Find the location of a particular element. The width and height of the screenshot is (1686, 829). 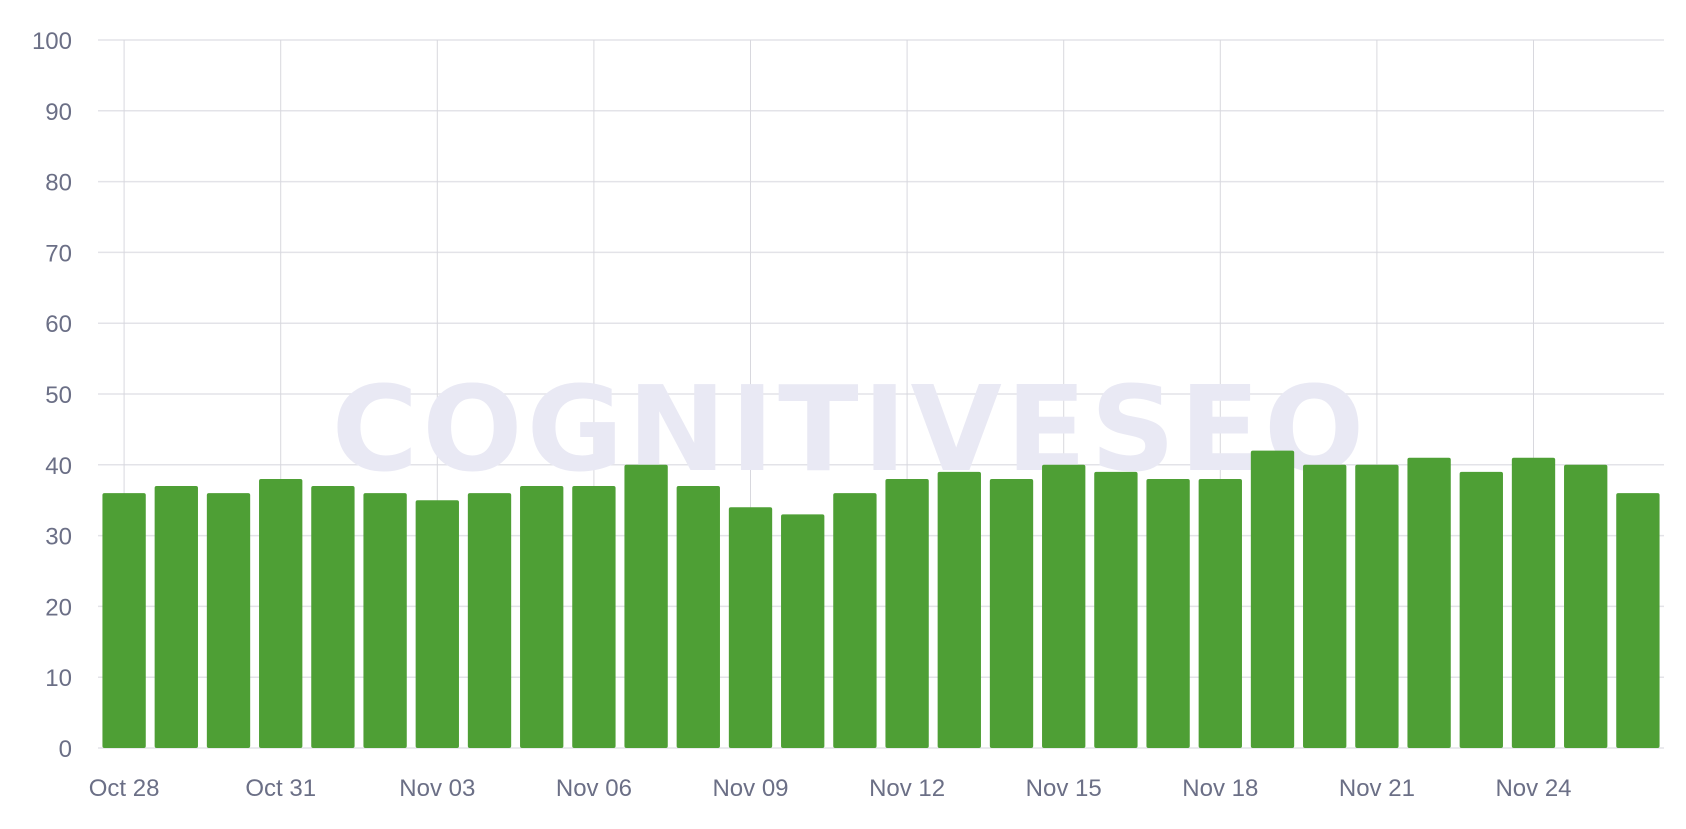

x-tick-label: Nov 09 is located at coordinates (750, 788).